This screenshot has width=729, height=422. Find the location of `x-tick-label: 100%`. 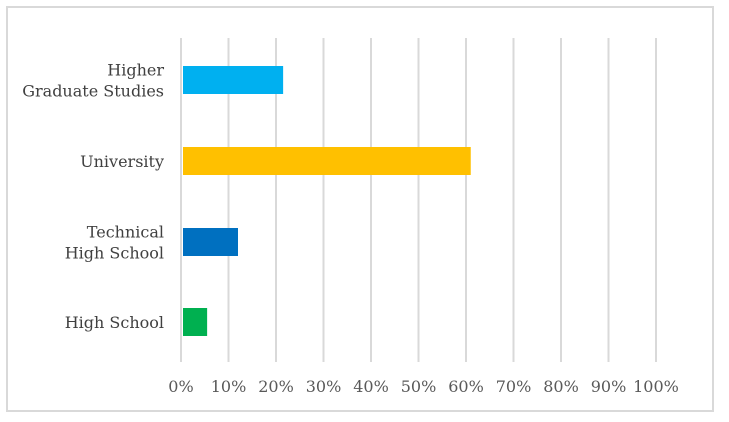

x-tick-label: 100% is located at coordinates (656, 386).